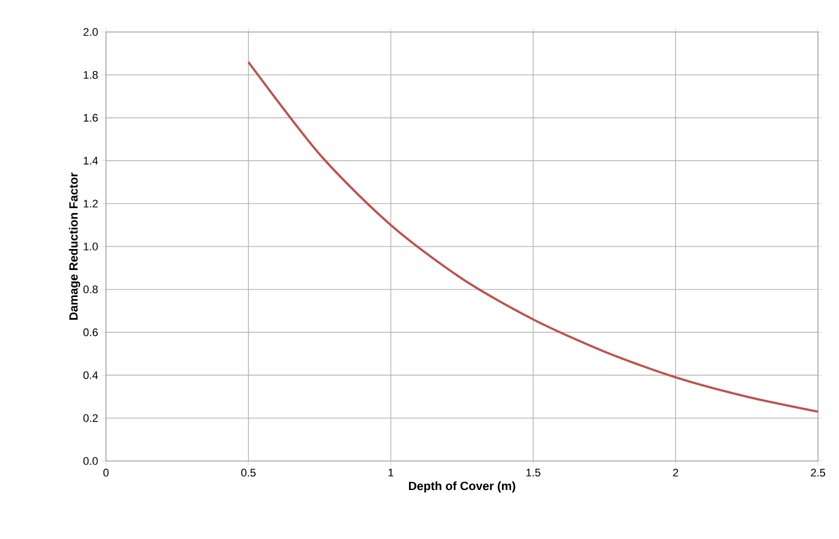 The height and width of the screenshot is (539, 839). What do you see at coordinates (91, 204) in the screenshot?
I see `y-tick-label: 1.2` at bounding box center [91, 204].